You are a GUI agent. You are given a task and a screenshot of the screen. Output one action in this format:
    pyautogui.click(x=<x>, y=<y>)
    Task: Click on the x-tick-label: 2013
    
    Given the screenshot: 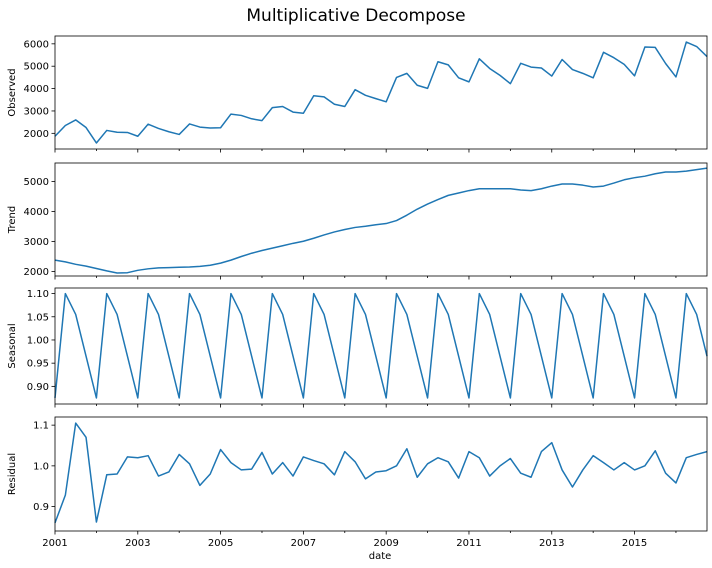 What is the action you would take?
    pyautogui.click(x=551, y=543)
    